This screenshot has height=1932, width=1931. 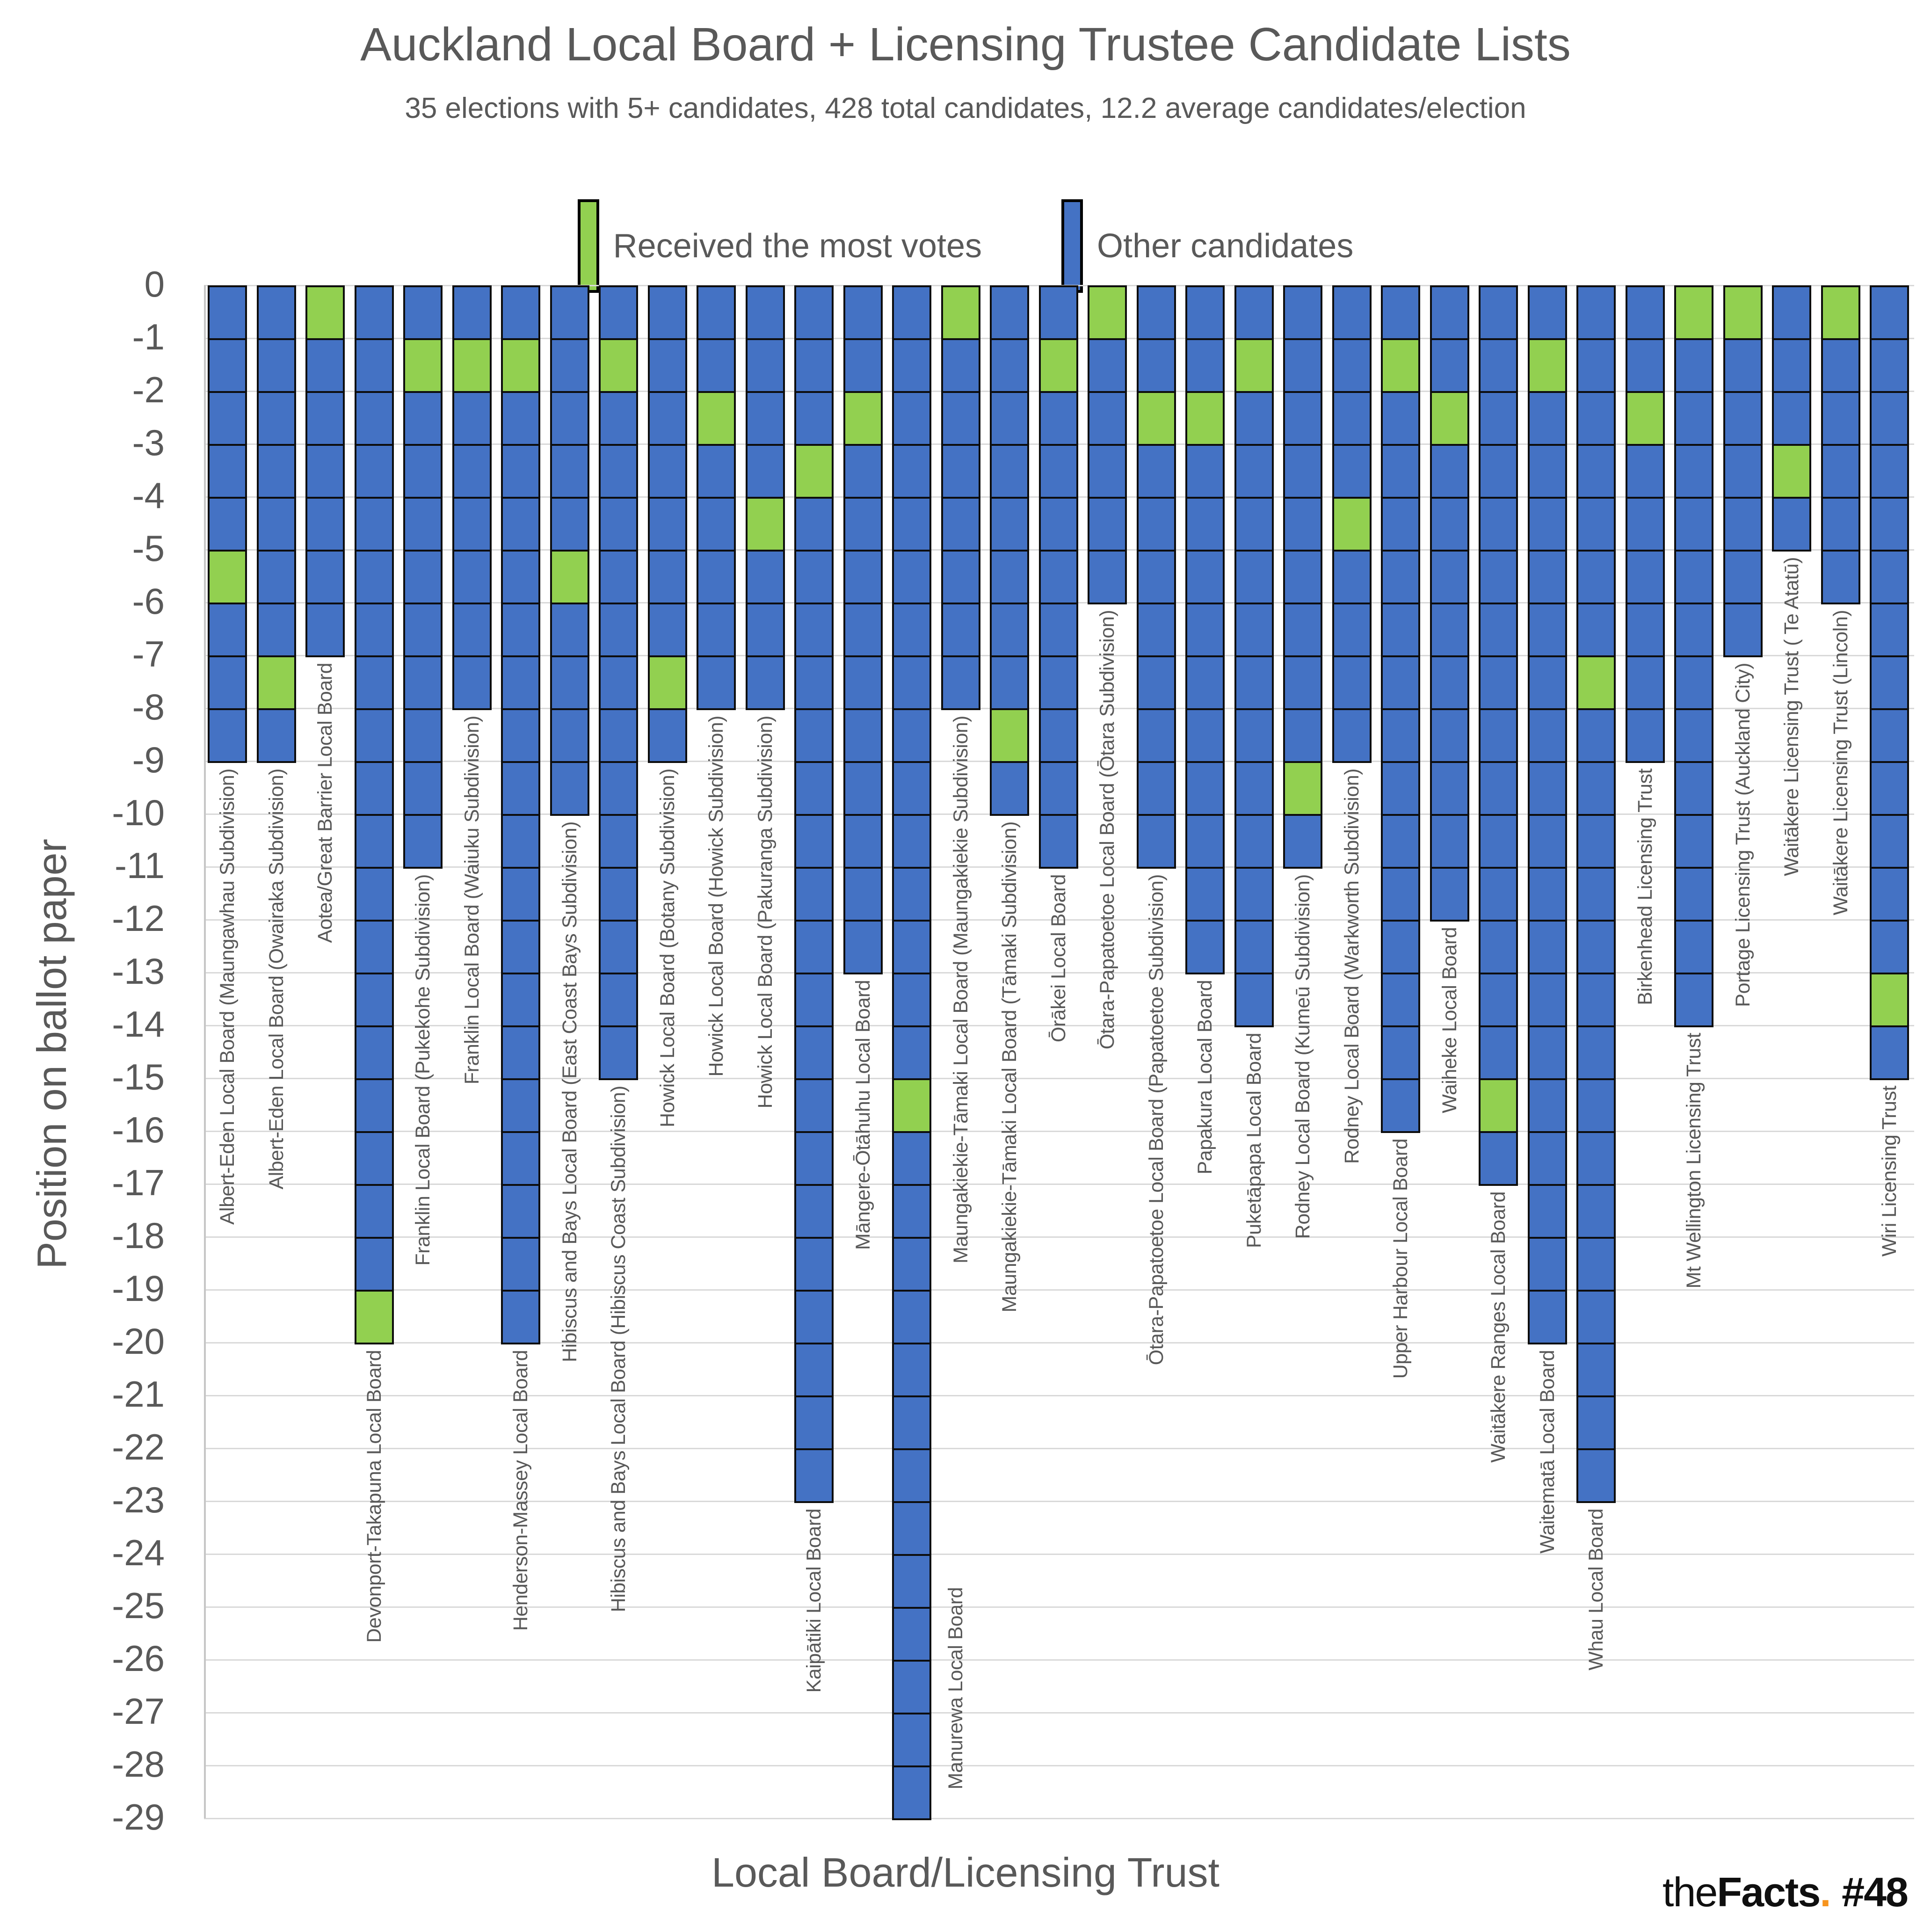 I want to click on legend-label-winner: Received the most votes, so click(x=797, y=246).